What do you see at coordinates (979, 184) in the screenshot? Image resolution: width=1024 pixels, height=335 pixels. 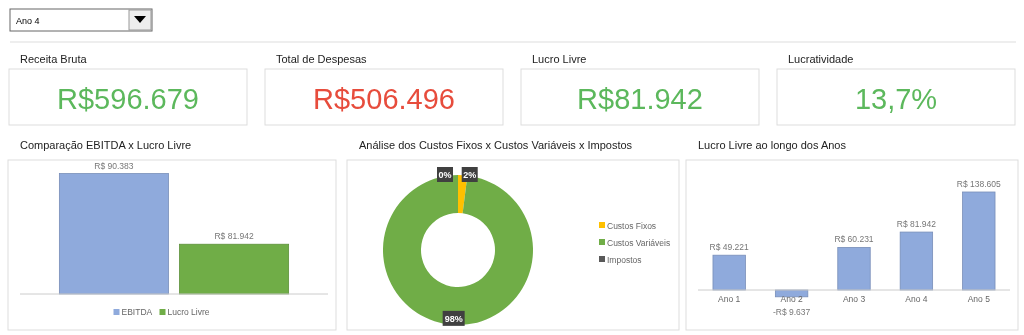 I see `data-label: R$ 138.605` at bounding box center [979, 184].